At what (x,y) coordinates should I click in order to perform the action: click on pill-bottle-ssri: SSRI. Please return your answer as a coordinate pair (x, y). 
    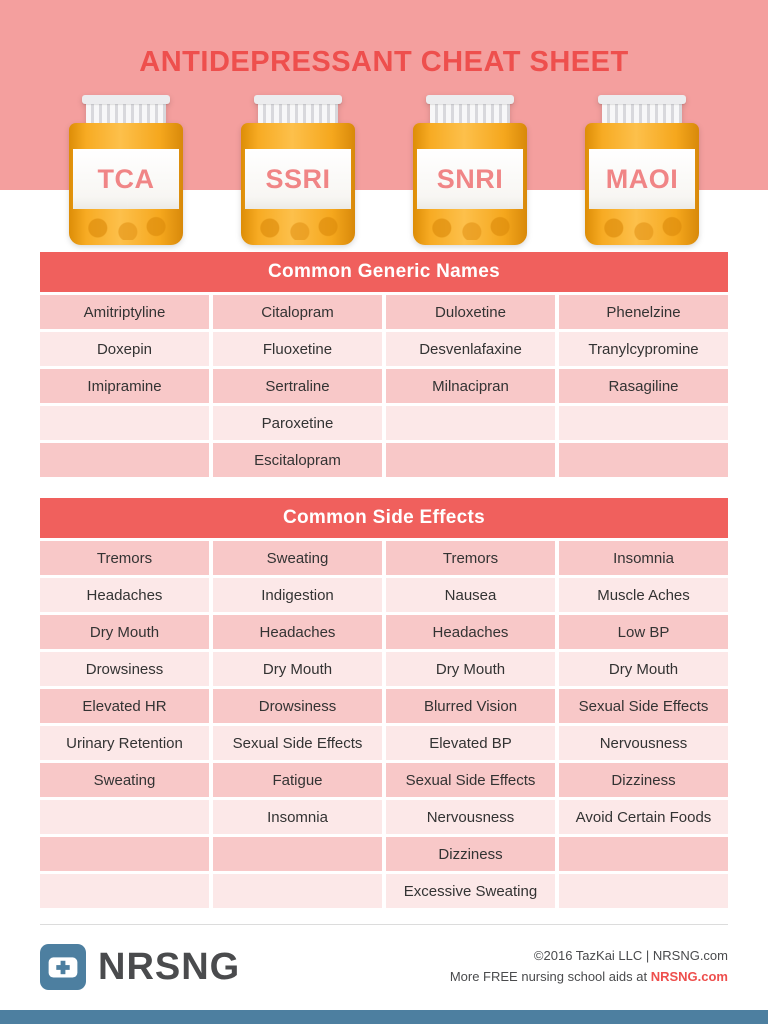
    Looking at the image, I should click on (298, 170).